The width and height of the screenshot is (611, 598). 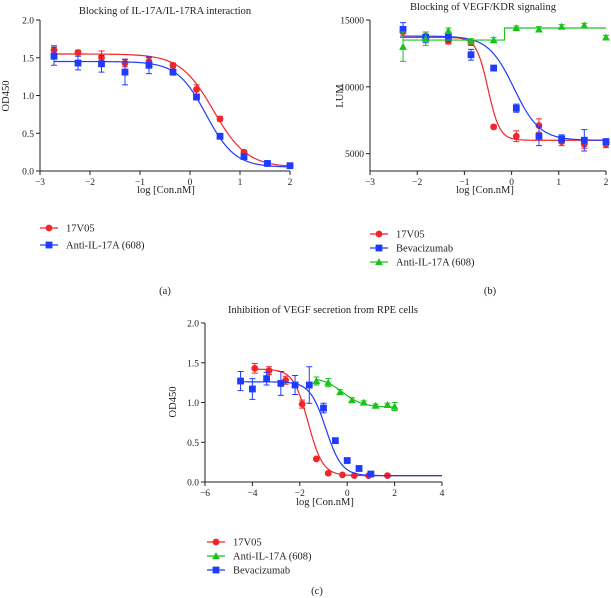 I want to click on panel-label: (b), so click(x=490, y=291).